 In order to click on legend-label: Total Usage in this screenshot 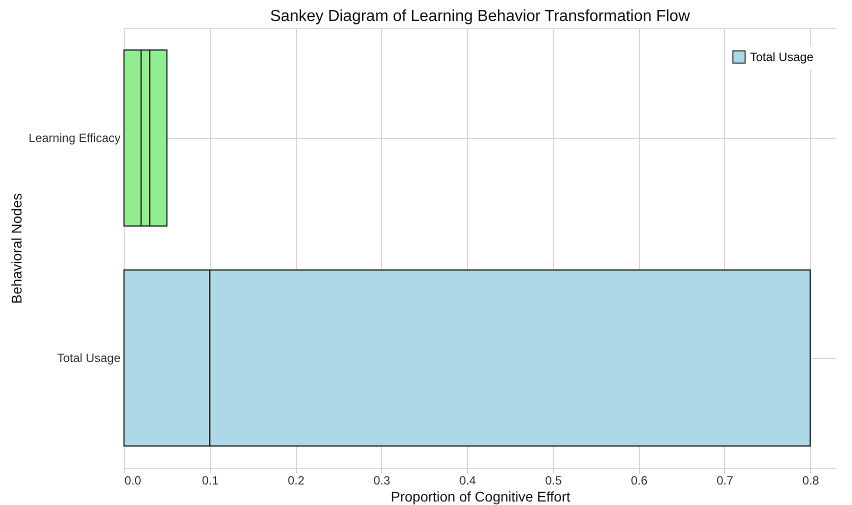, I will do `click(782, 57)`.